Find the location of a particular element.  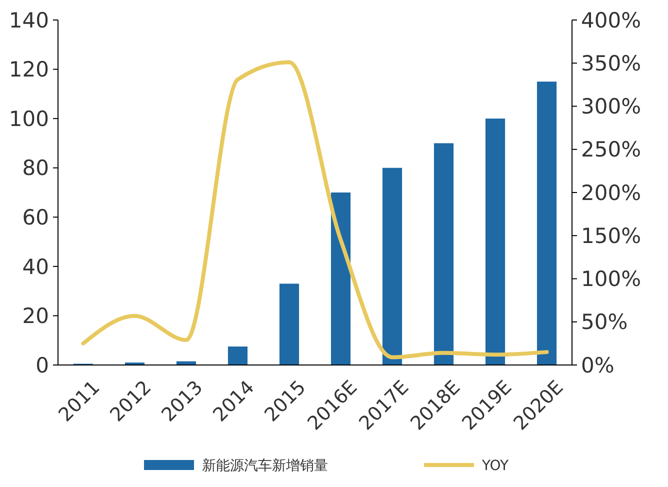

y-tick-label: 120 is located at coordinates (28, 70).